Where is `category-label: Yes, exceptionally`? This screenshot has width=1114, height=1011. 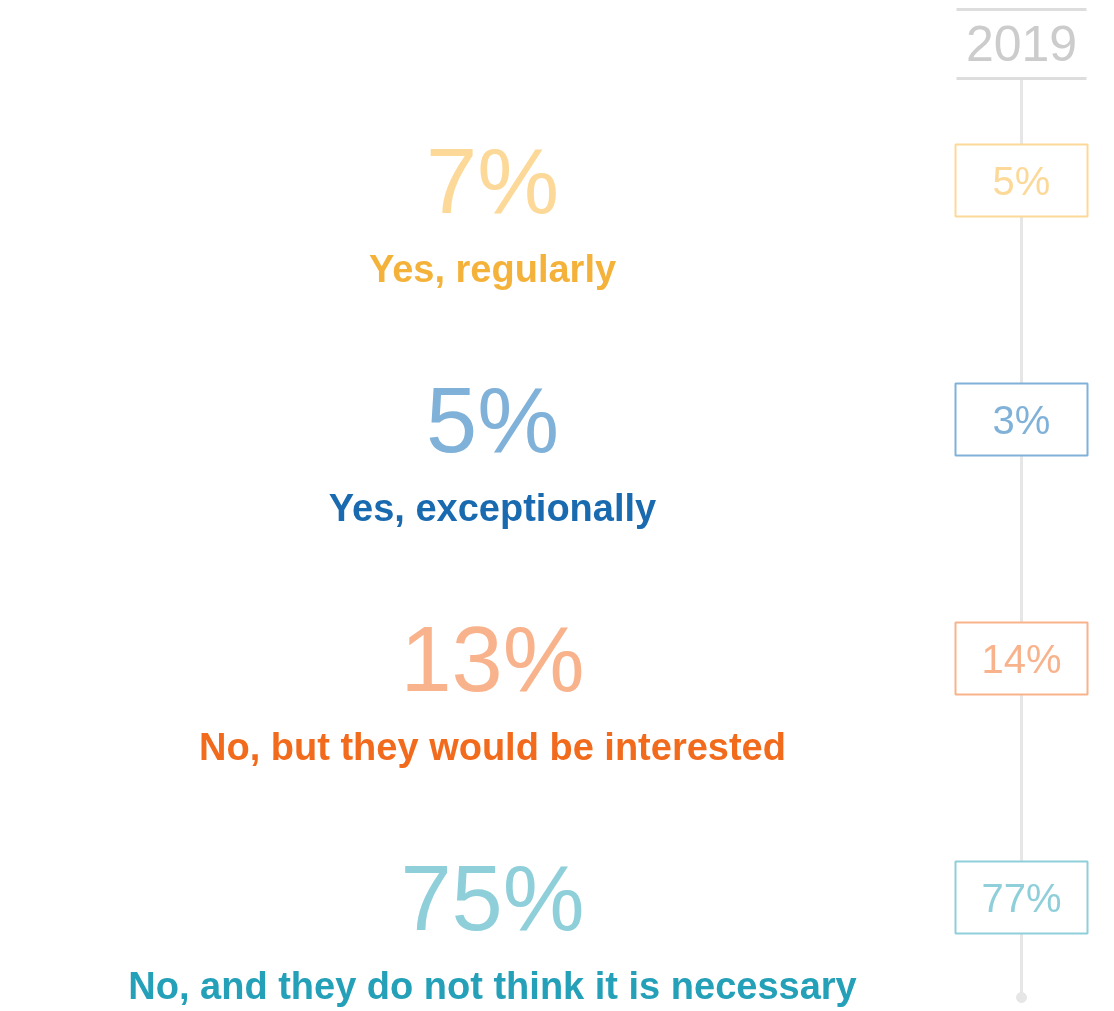
category-label: Yes, exceptionally is located at coordinates (492, 507).